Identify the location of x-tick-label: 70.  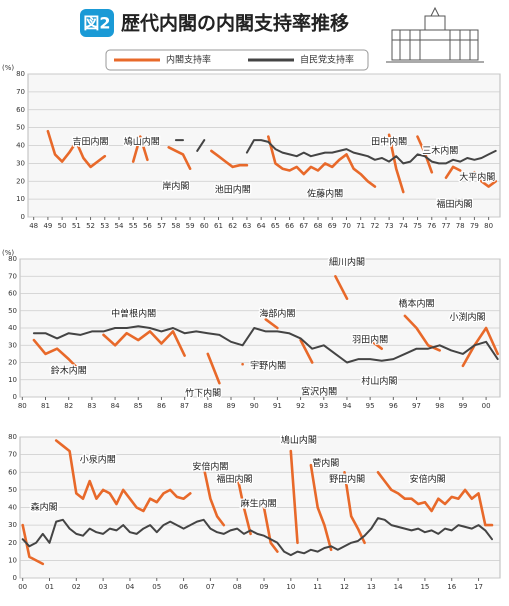
(346, 226).